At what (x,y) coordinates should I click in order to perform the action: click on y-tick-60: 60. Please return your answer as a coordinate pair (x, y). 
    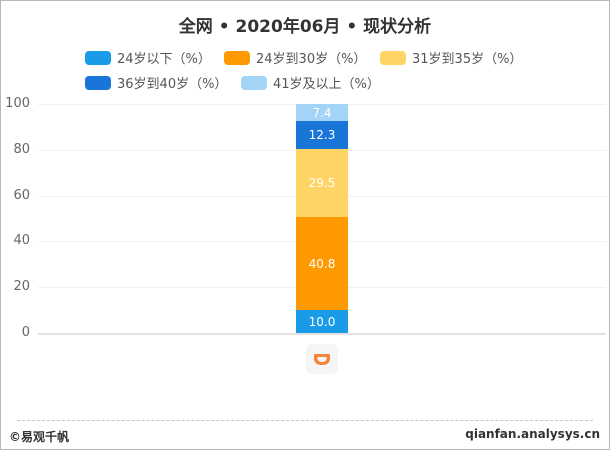
    Looking at the image, I should click on (21, 195).